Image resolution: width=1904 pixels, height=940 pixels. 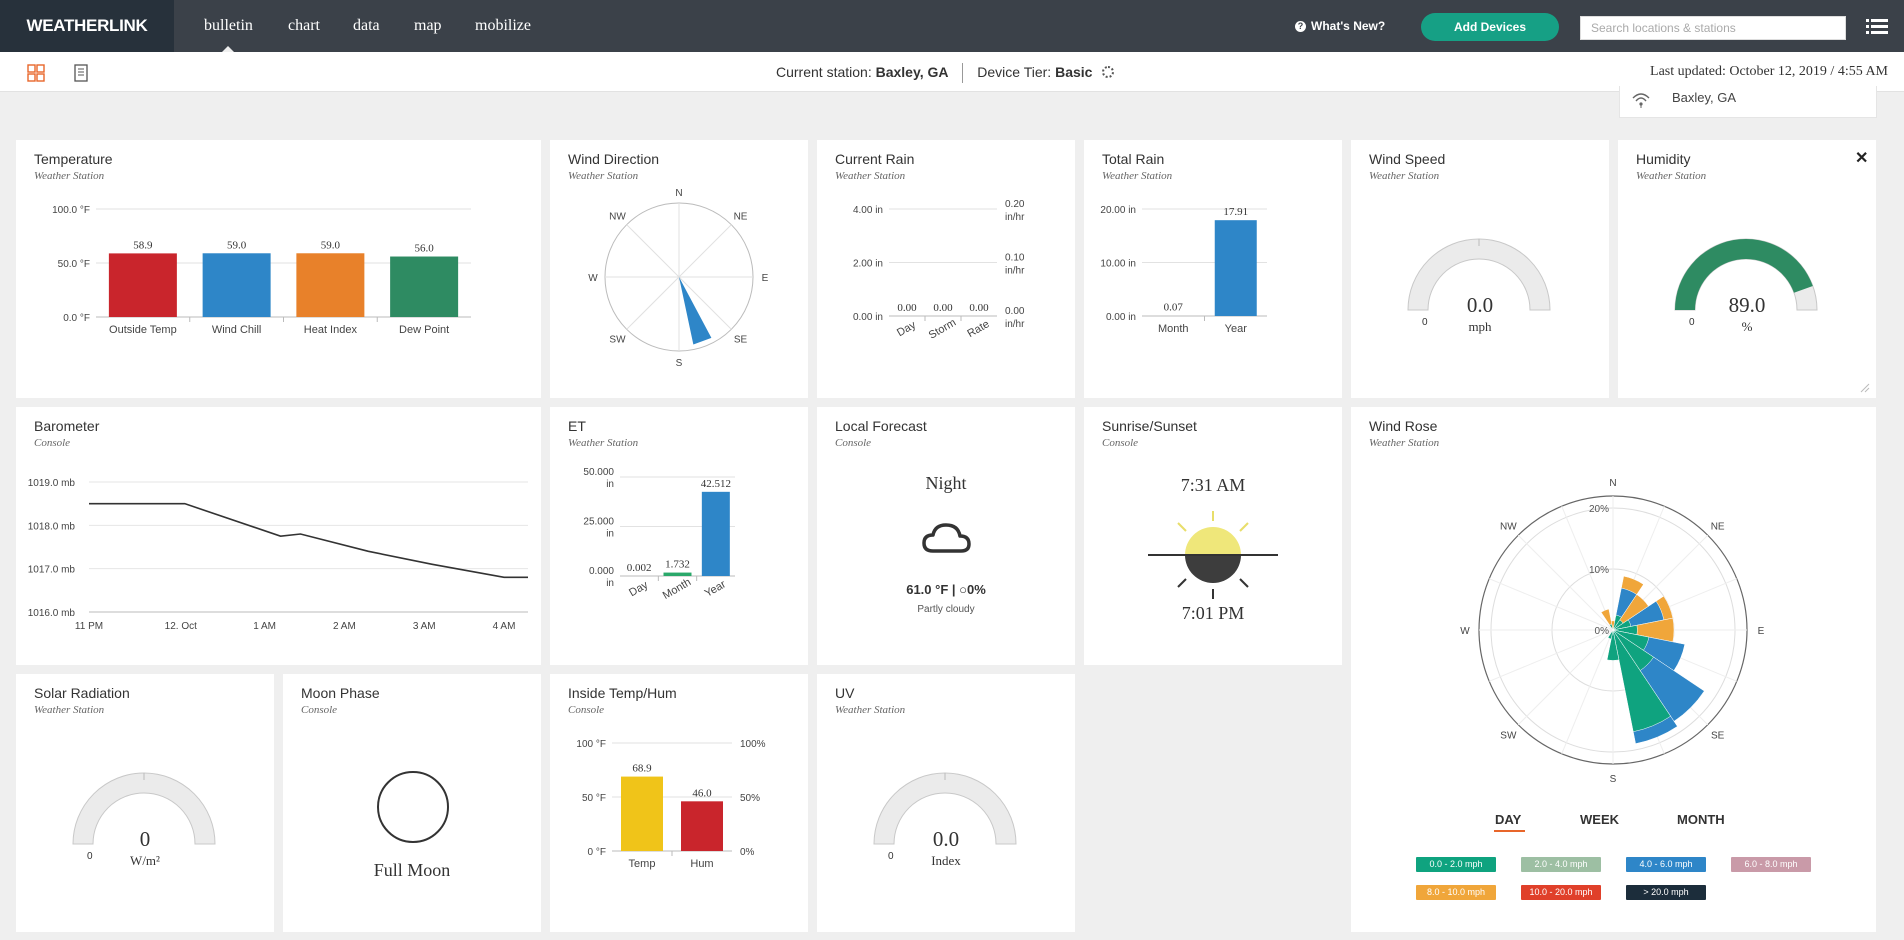 I want to click on settings-gear-icon, so click(x=1108, y=72).